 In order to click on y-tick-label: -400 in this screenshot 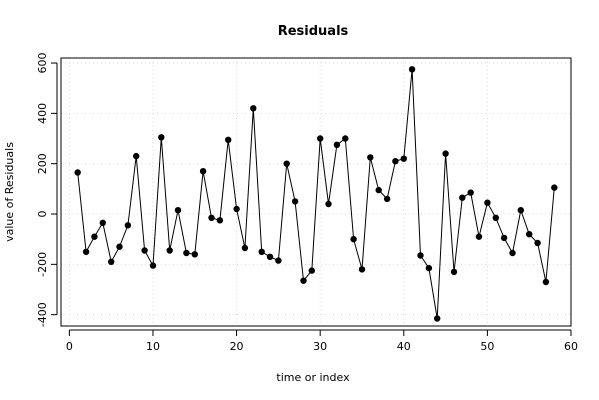, I will do `click(42, 314)`.